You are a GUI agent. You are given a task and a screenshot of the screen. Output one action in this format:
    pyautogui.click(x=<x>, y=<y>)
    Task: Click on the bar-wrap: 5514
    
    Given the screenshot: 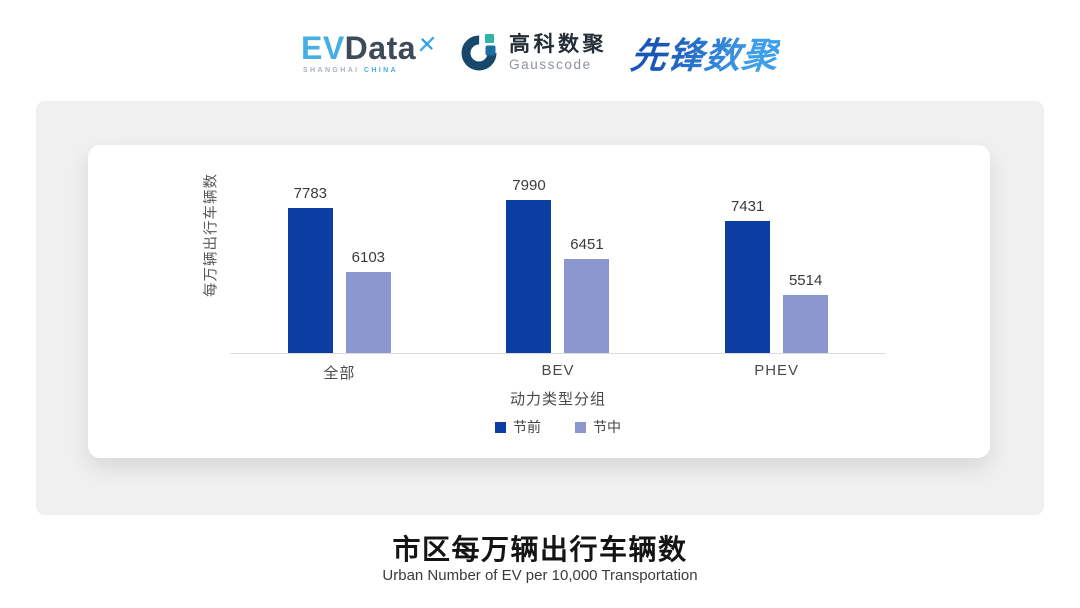 What is the action you would take?
    pyautogui.click(x=806, y=312)
    